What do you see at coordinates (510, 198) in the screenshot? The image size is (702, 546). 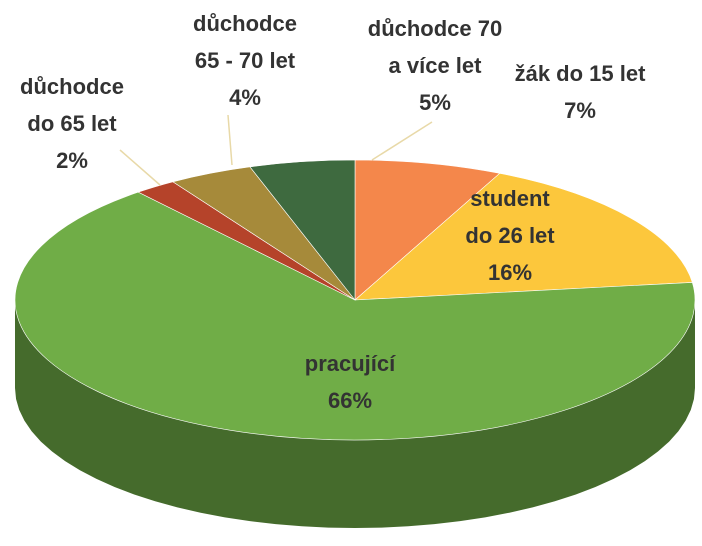 I see `category-label: student` at bounding box center [510, 198].